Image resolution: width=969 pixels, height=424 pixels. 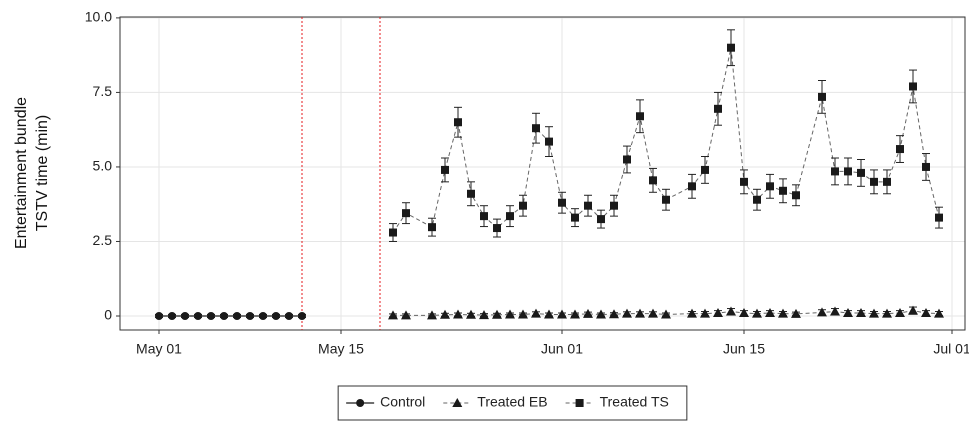 I want to click on y-tick-label: 5.0, so click(x=103, y=166).